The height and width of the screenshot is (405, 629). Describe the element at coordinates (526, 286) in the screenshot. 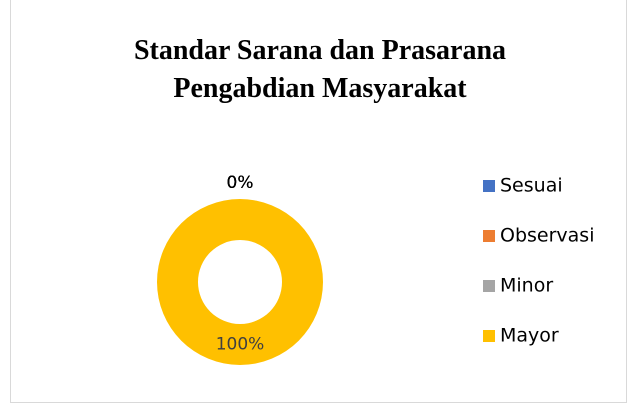

I see `legend-label: Minor` at that location.